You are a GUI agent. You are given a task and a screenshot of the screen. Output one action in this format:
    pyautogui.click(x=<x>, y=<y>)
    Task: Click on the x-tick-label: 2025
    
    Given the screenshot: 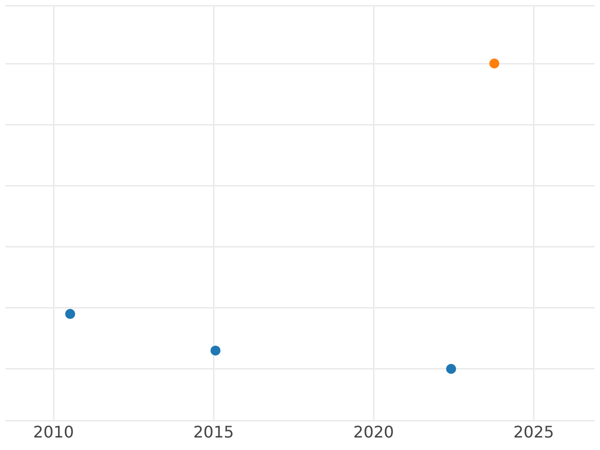 What is the action you would take?
    pyautogui.click(x=533, y=432)
    